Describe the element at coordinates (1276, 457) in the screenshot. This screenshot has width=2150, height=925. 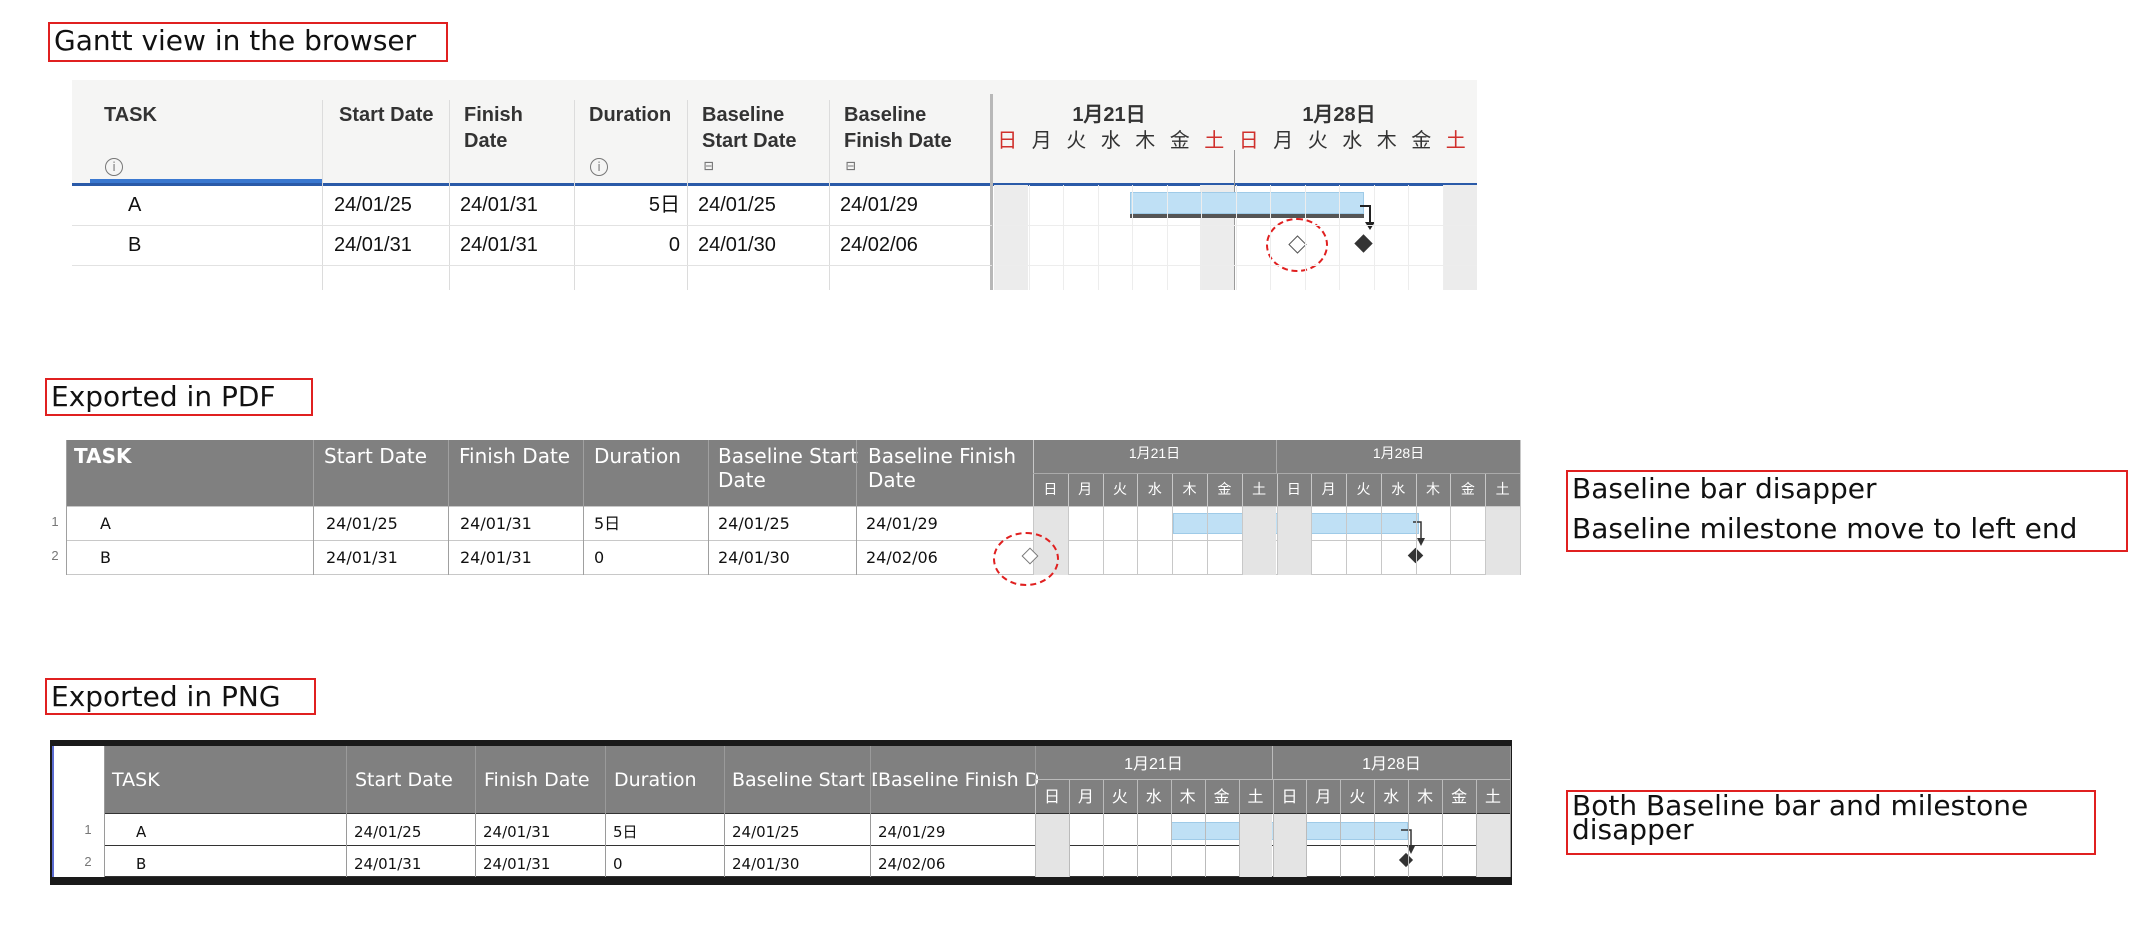
I see `week-divider` at that location.